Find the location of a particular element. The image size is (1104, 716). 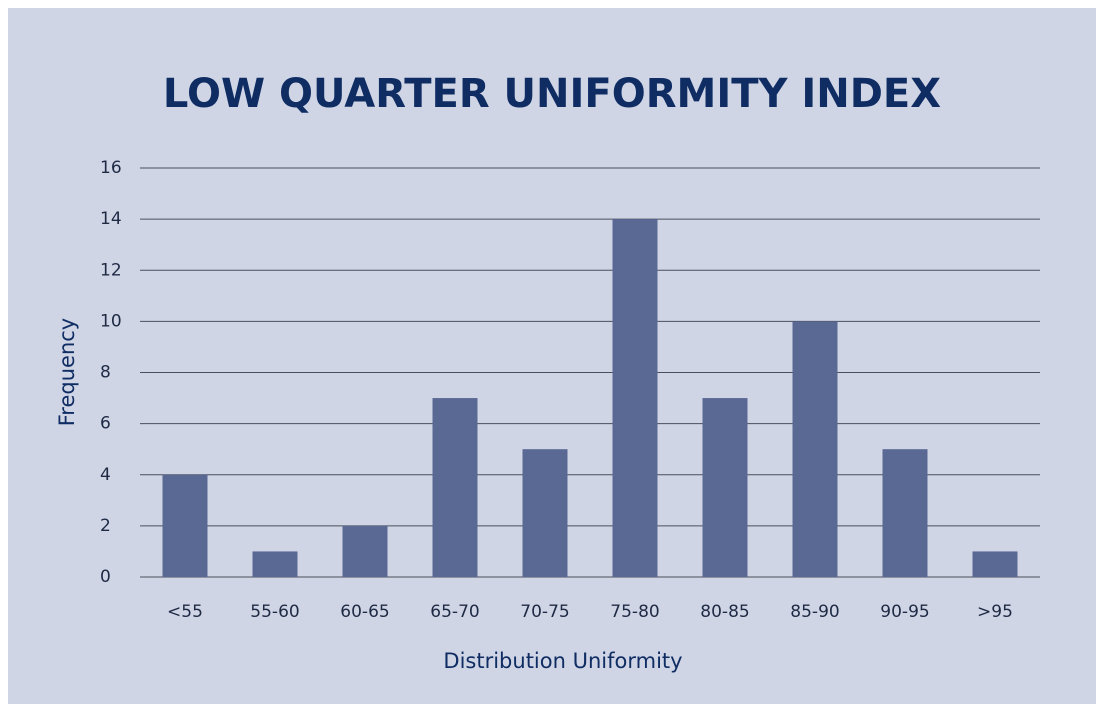

y-tick-label: 2 is located at coordinates (105, 526).